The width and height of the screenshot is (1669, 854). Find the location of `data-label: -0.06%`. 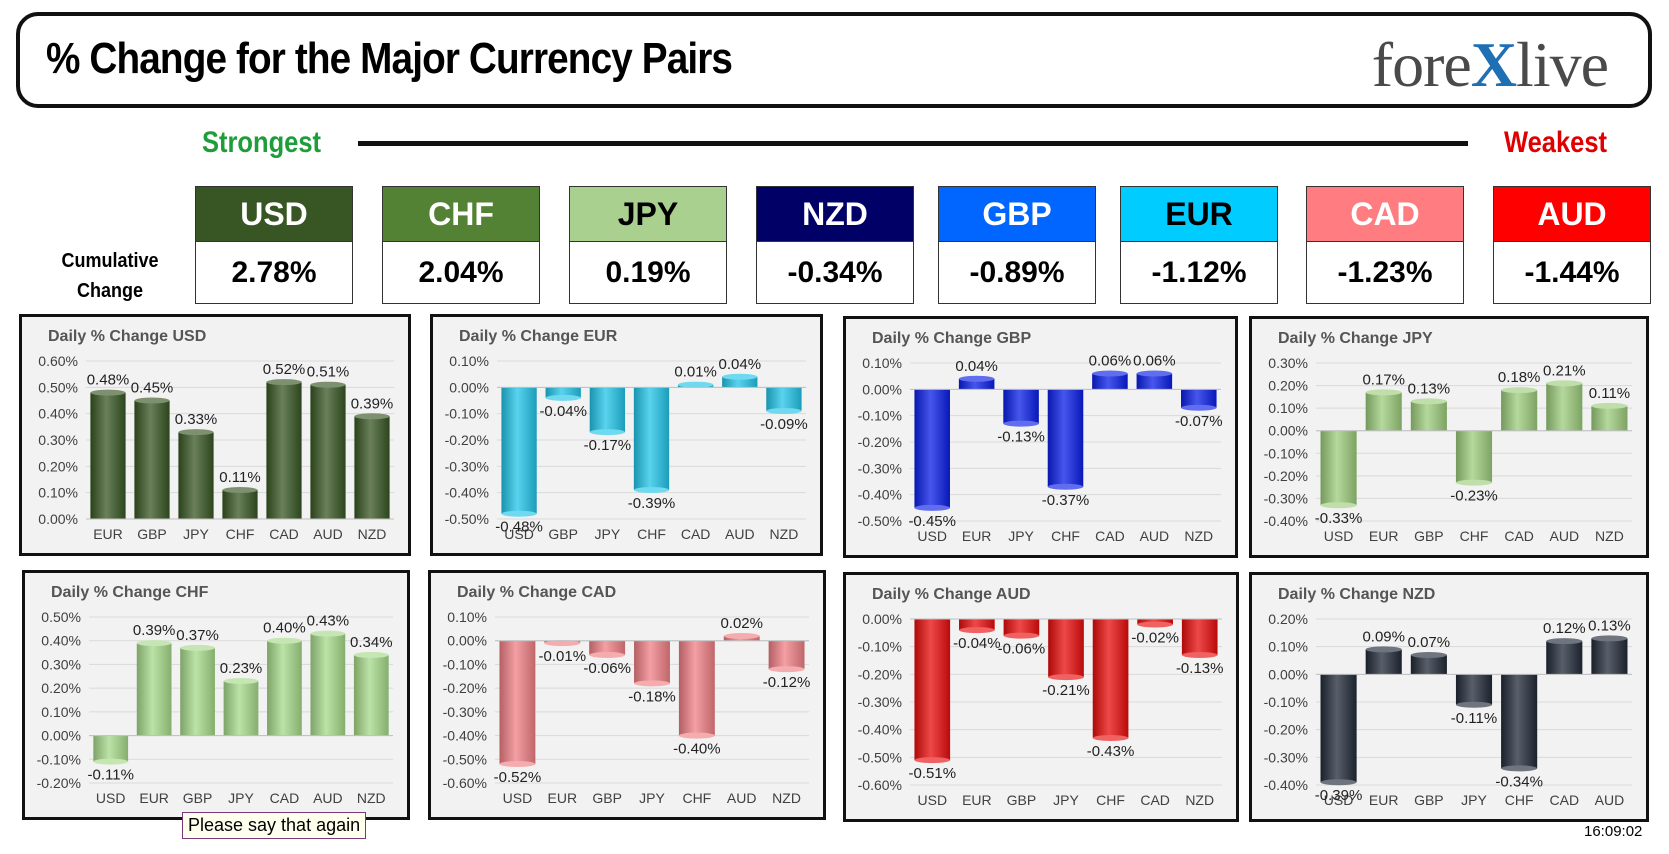

data-label: -0.06% is located at coordinates (607, 668).